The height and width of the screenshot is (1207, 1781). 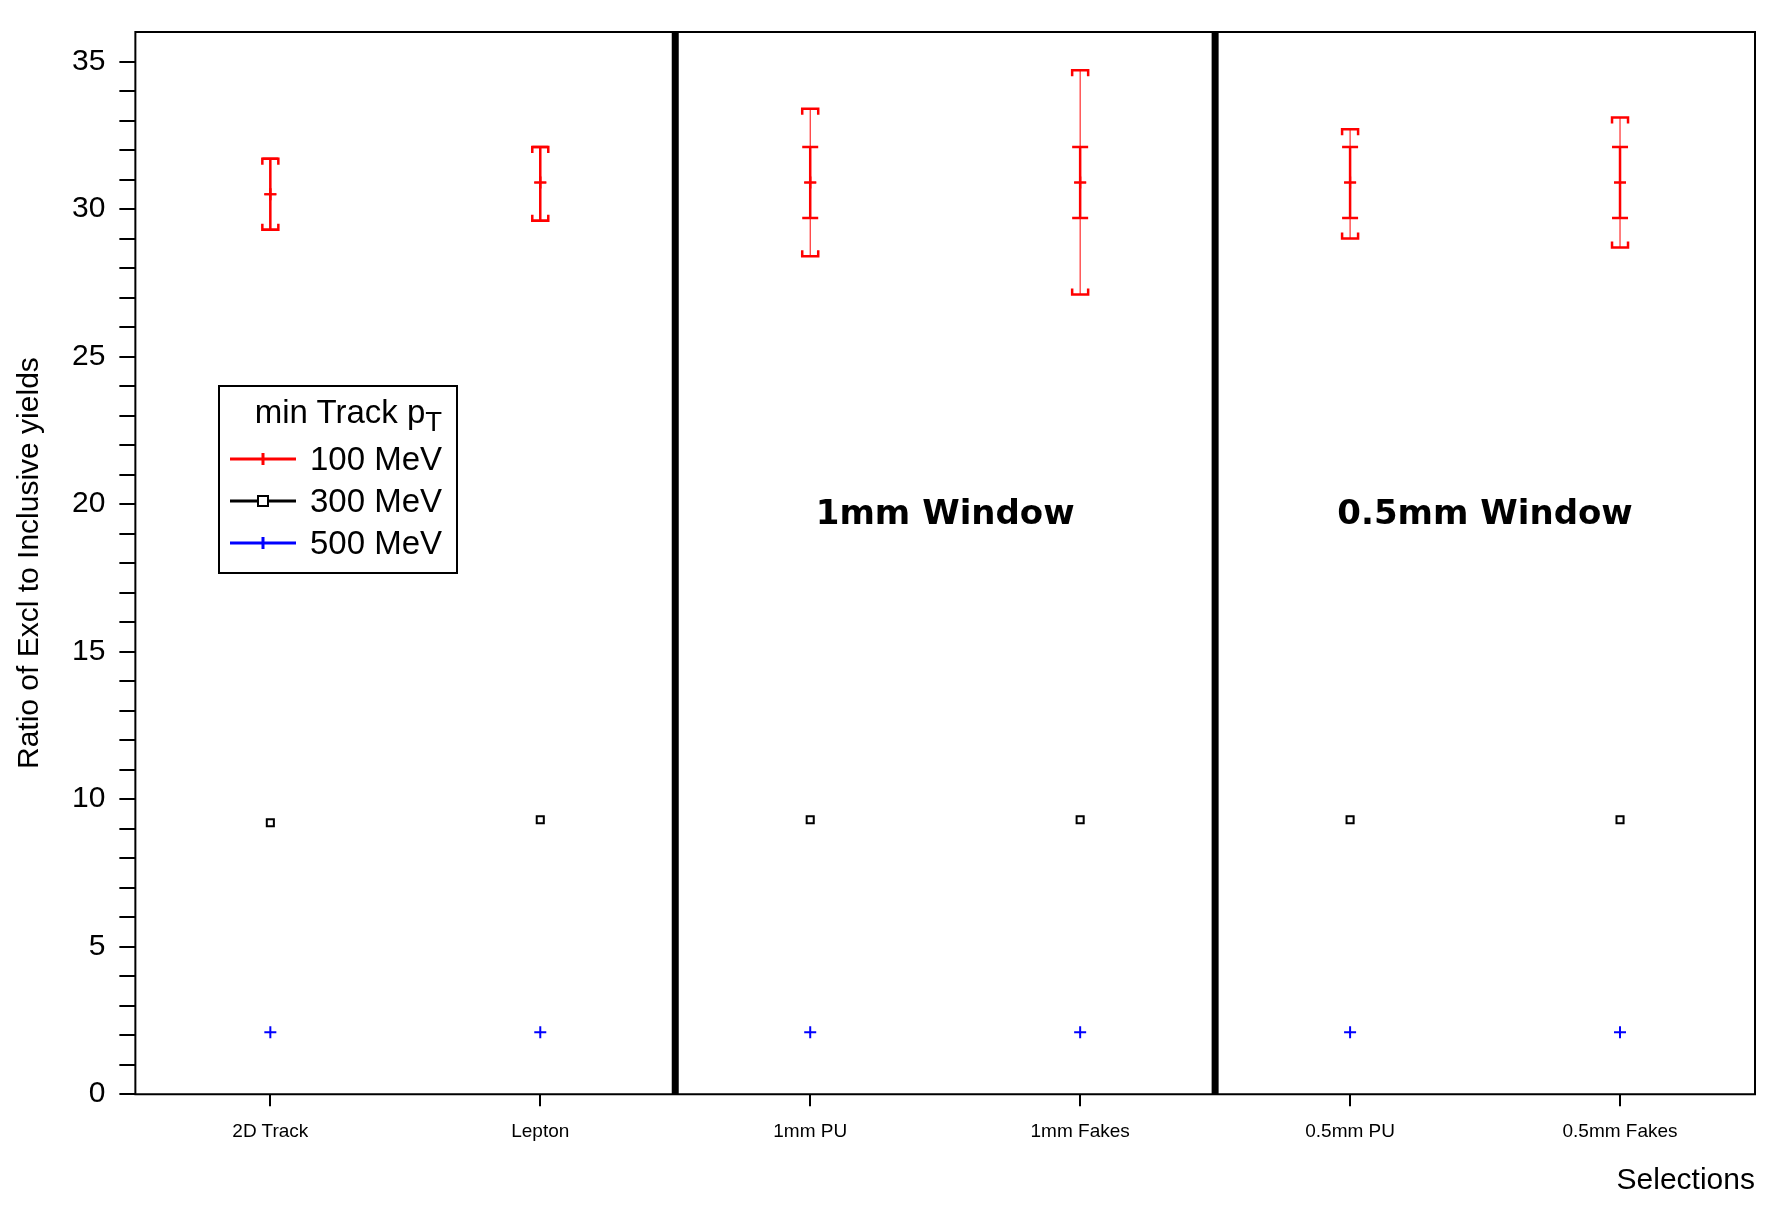 I want to click on y-tick-label: 10, so click(x=88, y=797).